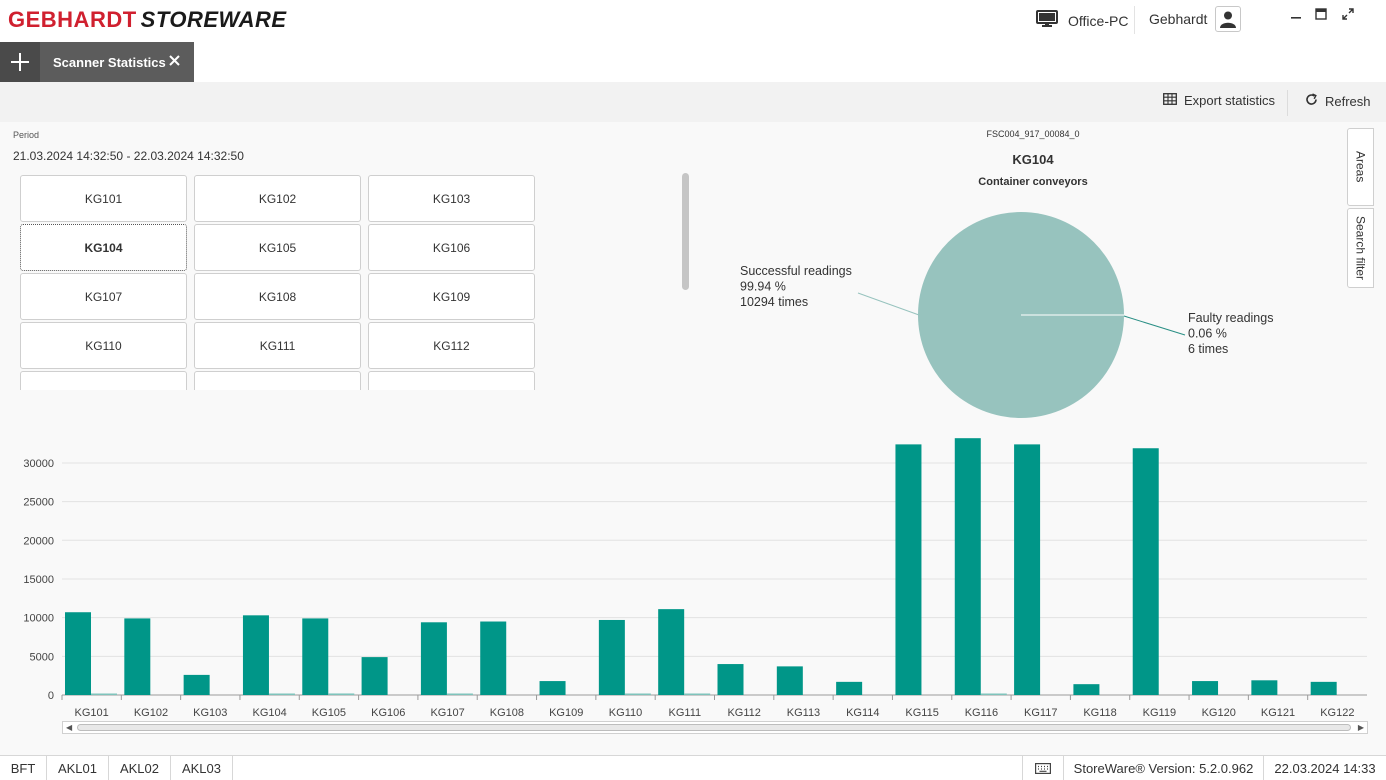  I want to click on tab-bar: Scanner Statistics, so click(693, 61).